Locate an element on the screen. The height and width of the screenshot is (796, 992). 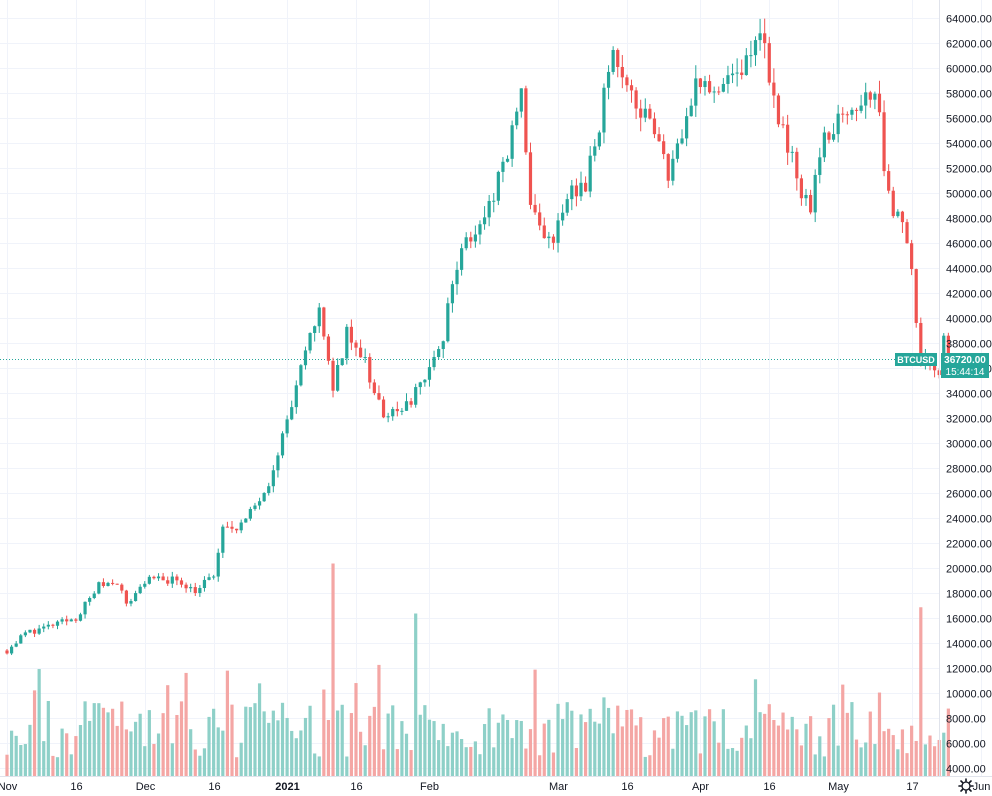
y-tick-label: 46000.00 is located at coordinates (969, 245).